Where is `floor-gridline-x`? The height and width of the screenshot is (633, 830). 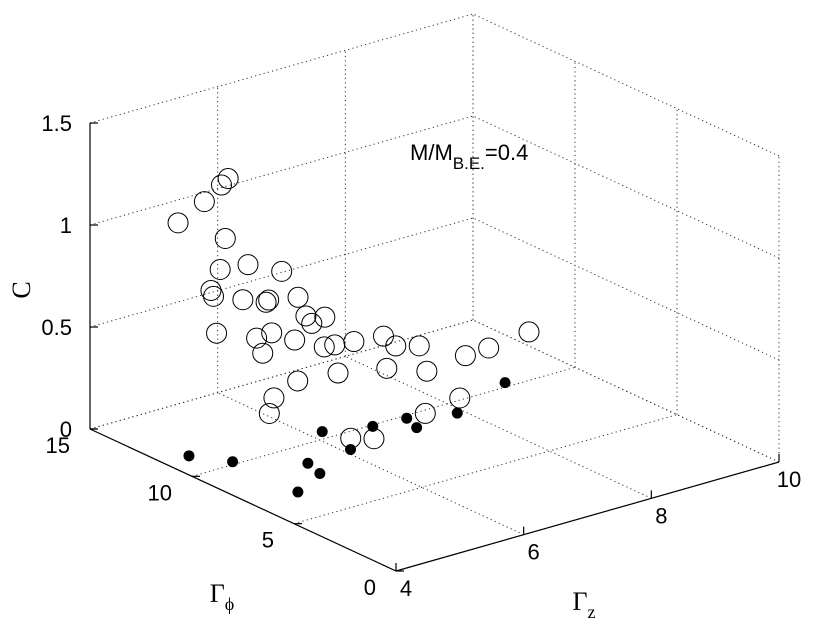
floor-gridline-x is located at coordinates (370, 464).